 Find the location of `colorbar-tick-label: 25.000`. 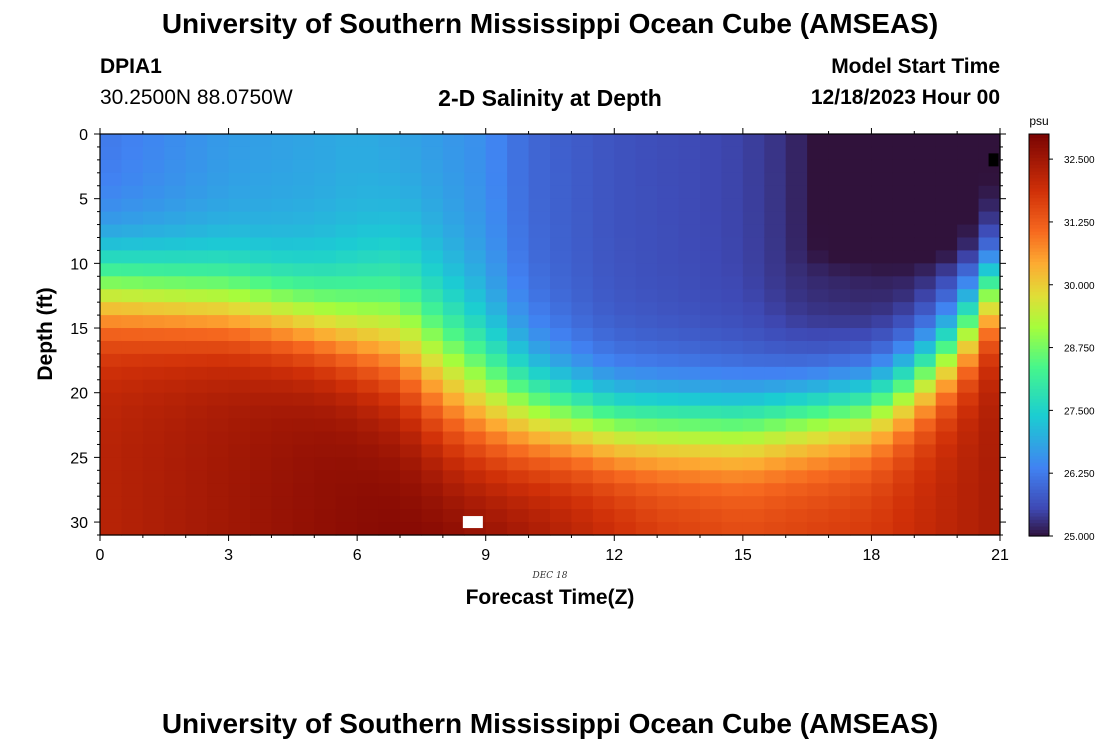

colorbar-tick-label: 25.000 is located at coordinates (1079, 537).